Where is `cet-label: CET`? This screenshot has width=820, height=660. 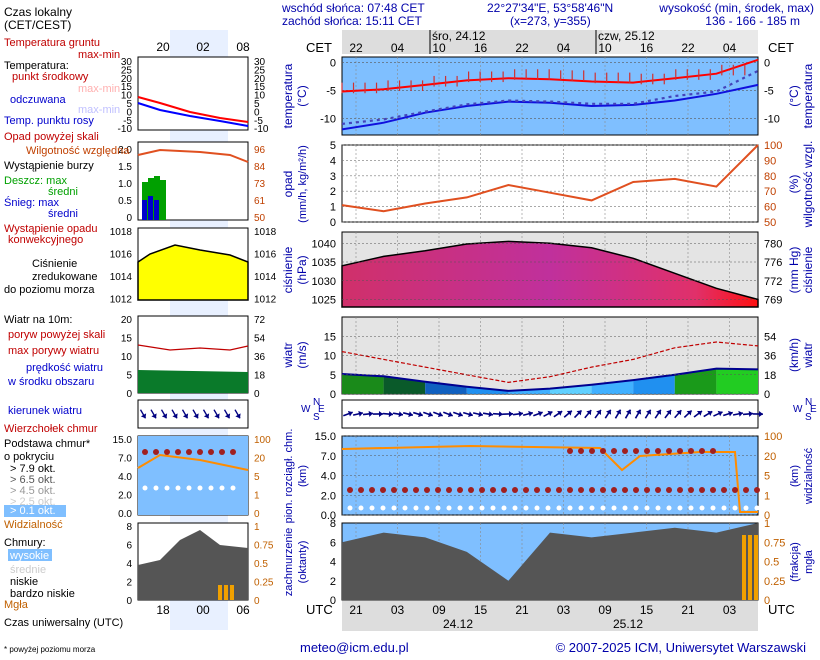
cet-label: CET is located at coordinates (319, 47).